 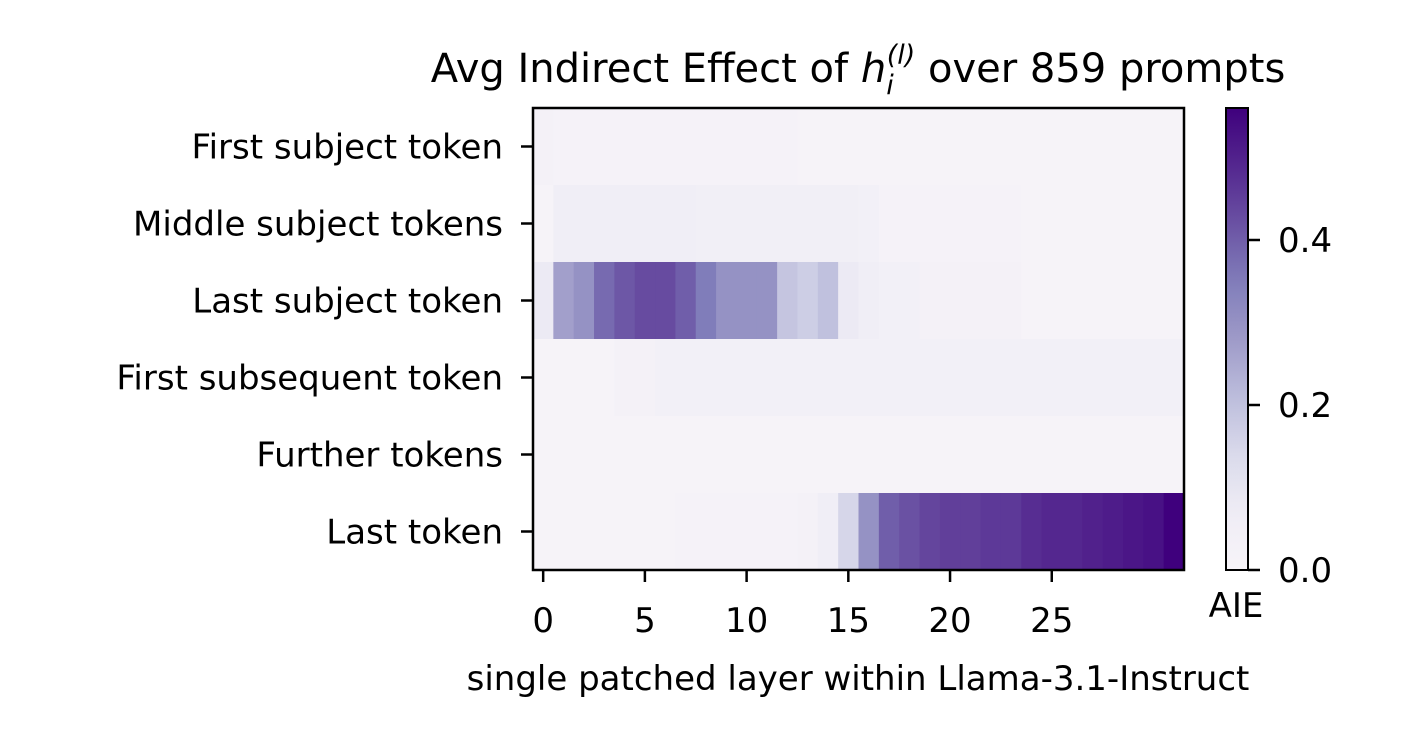 I want to click on x-tick-label: 25, so click(x=1051, y=621).